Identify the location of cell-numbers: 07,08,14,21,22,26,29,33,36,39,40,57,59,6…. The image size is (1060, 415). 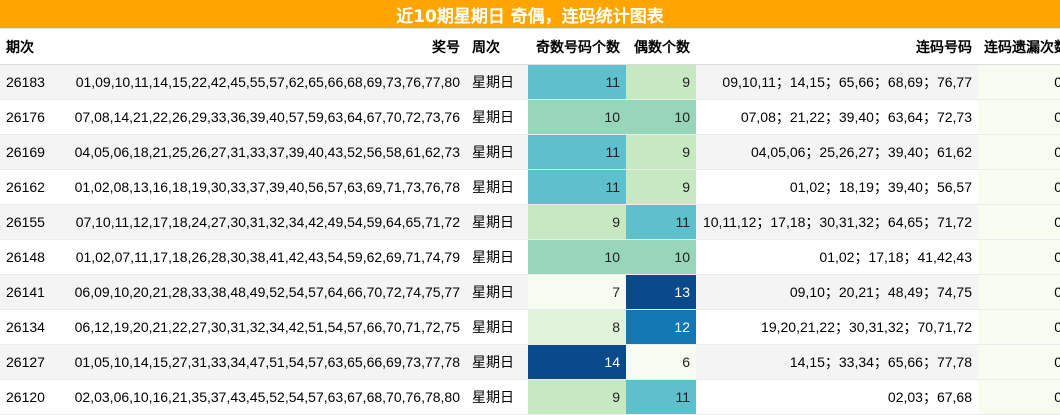
(263, 117).